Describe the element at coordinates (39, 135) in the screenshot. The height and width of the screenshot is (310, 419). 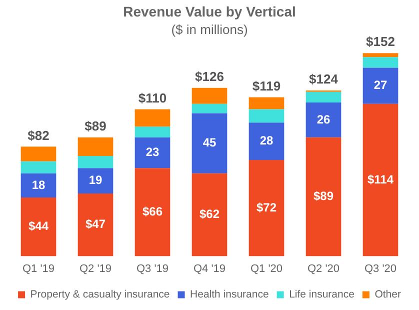
I see `total-label: $82` at that location.